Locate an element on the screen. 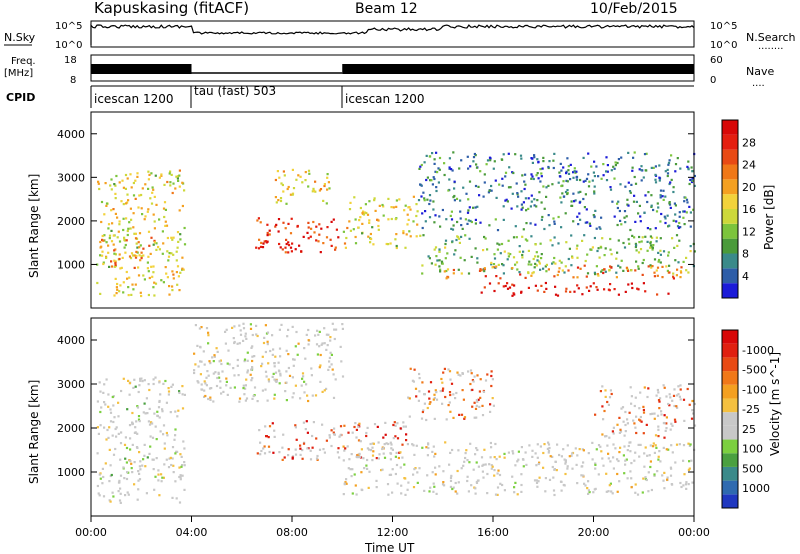 Image resolution: width=800 pixels, height=554 pixels. y-tick-label: 3000 is located at coordinates (71, 177).